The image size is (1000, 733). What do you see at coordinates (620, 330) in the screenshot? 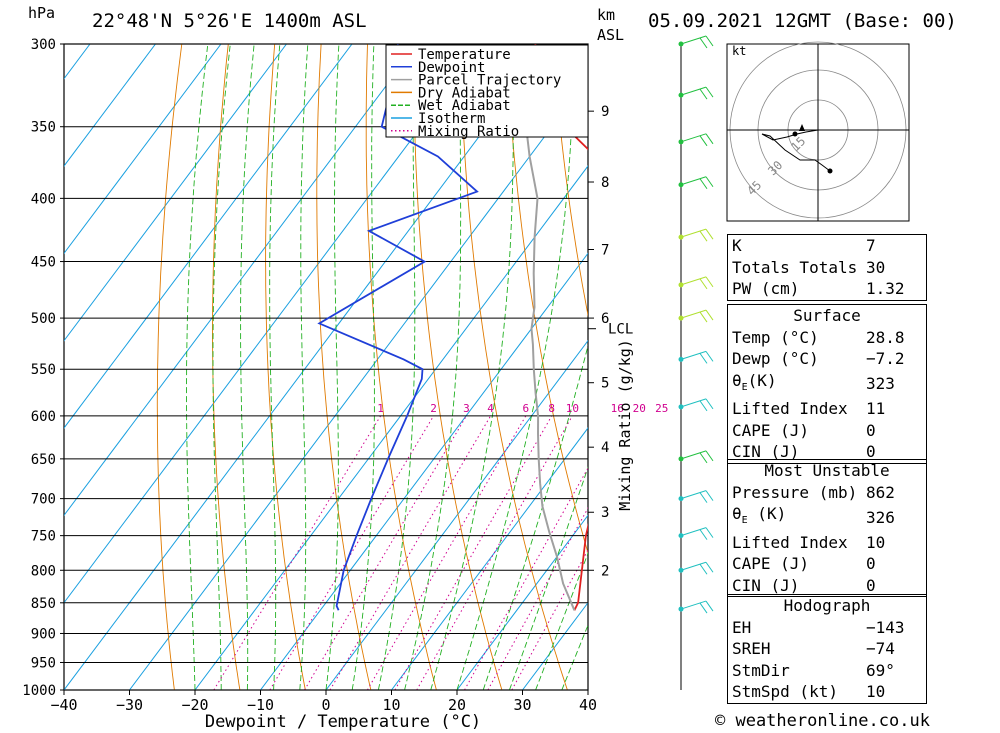
I see `lcl-label: LCL` at bounding box center [620, 330].